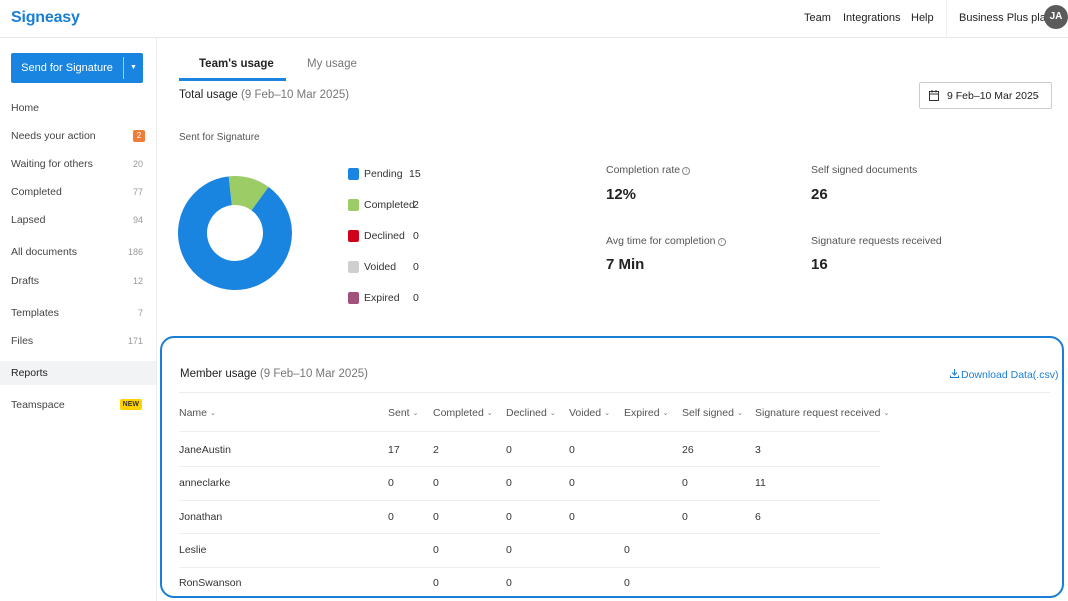 Image resolution: width=1068 pixels, height=601 pixels. What do you see at coordinates (22, 341) in the screenshot?
I see `sidebar-item-label: Files` at bounding box center [22, 341].